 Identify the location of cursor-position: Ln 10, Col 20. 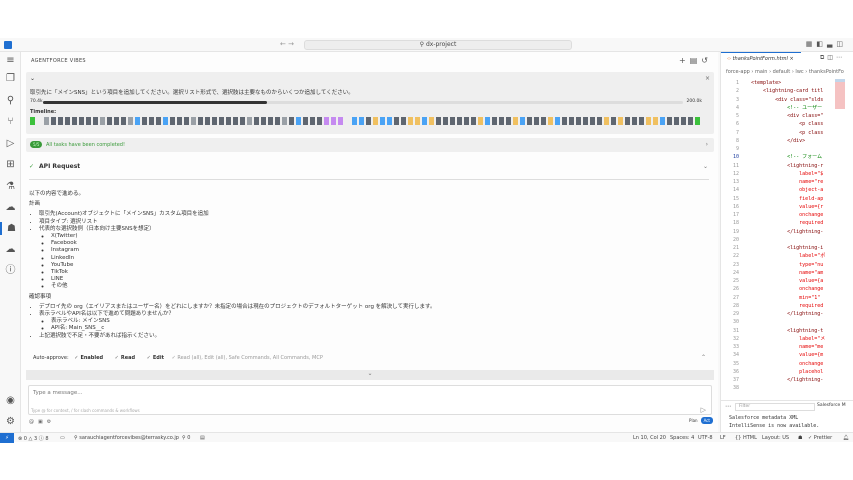
(649, 438).